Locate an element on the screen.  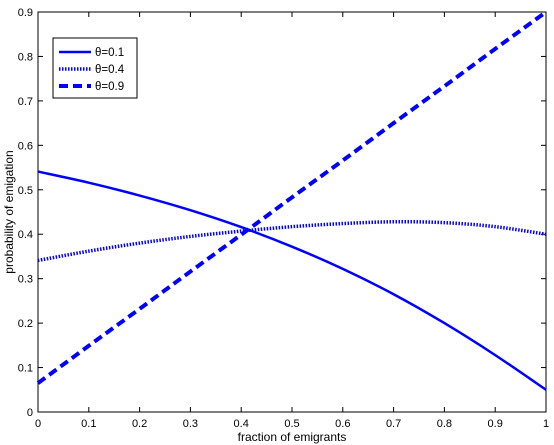
y-tick-label: 0.4 is located at coordinates (25, 235).